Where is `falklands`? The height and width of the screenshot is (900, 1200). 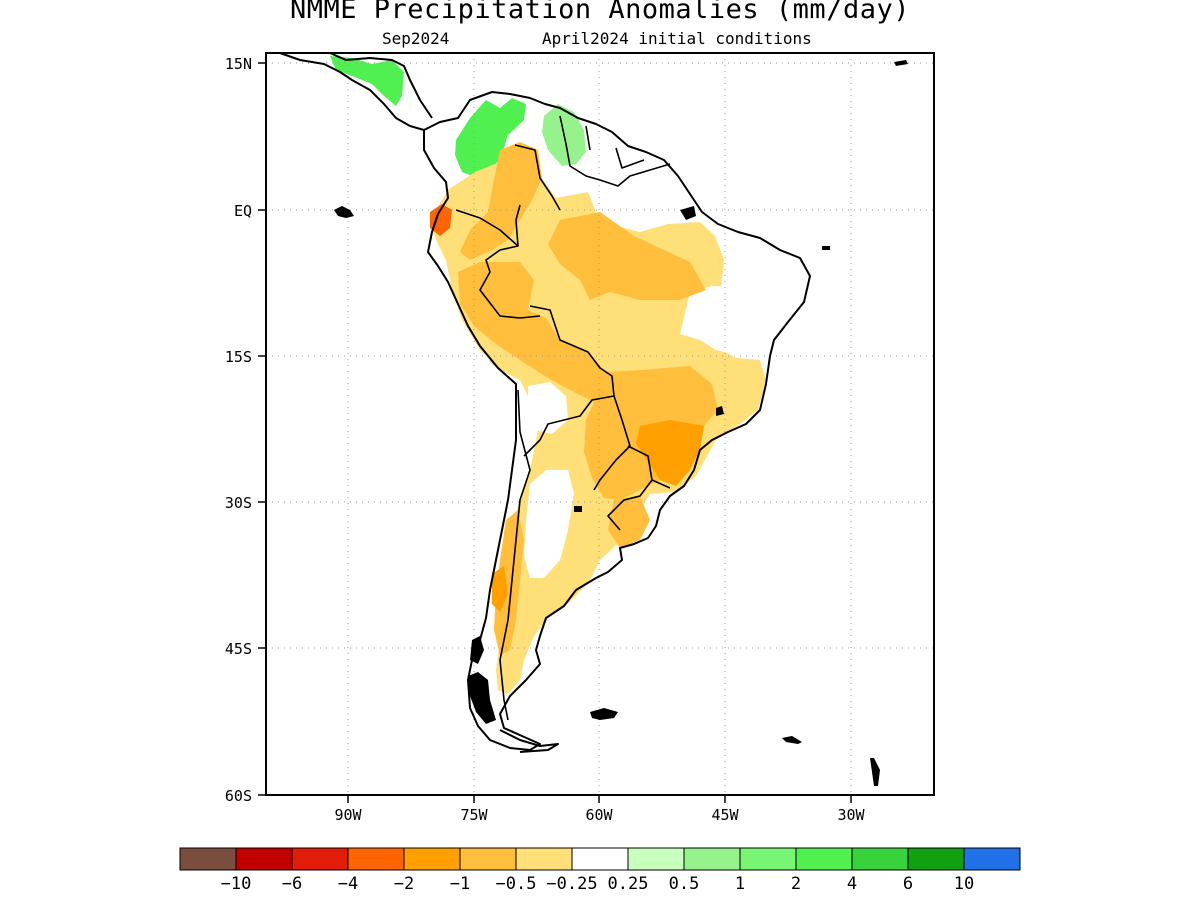 falklands is located at coordinates (604, 714).